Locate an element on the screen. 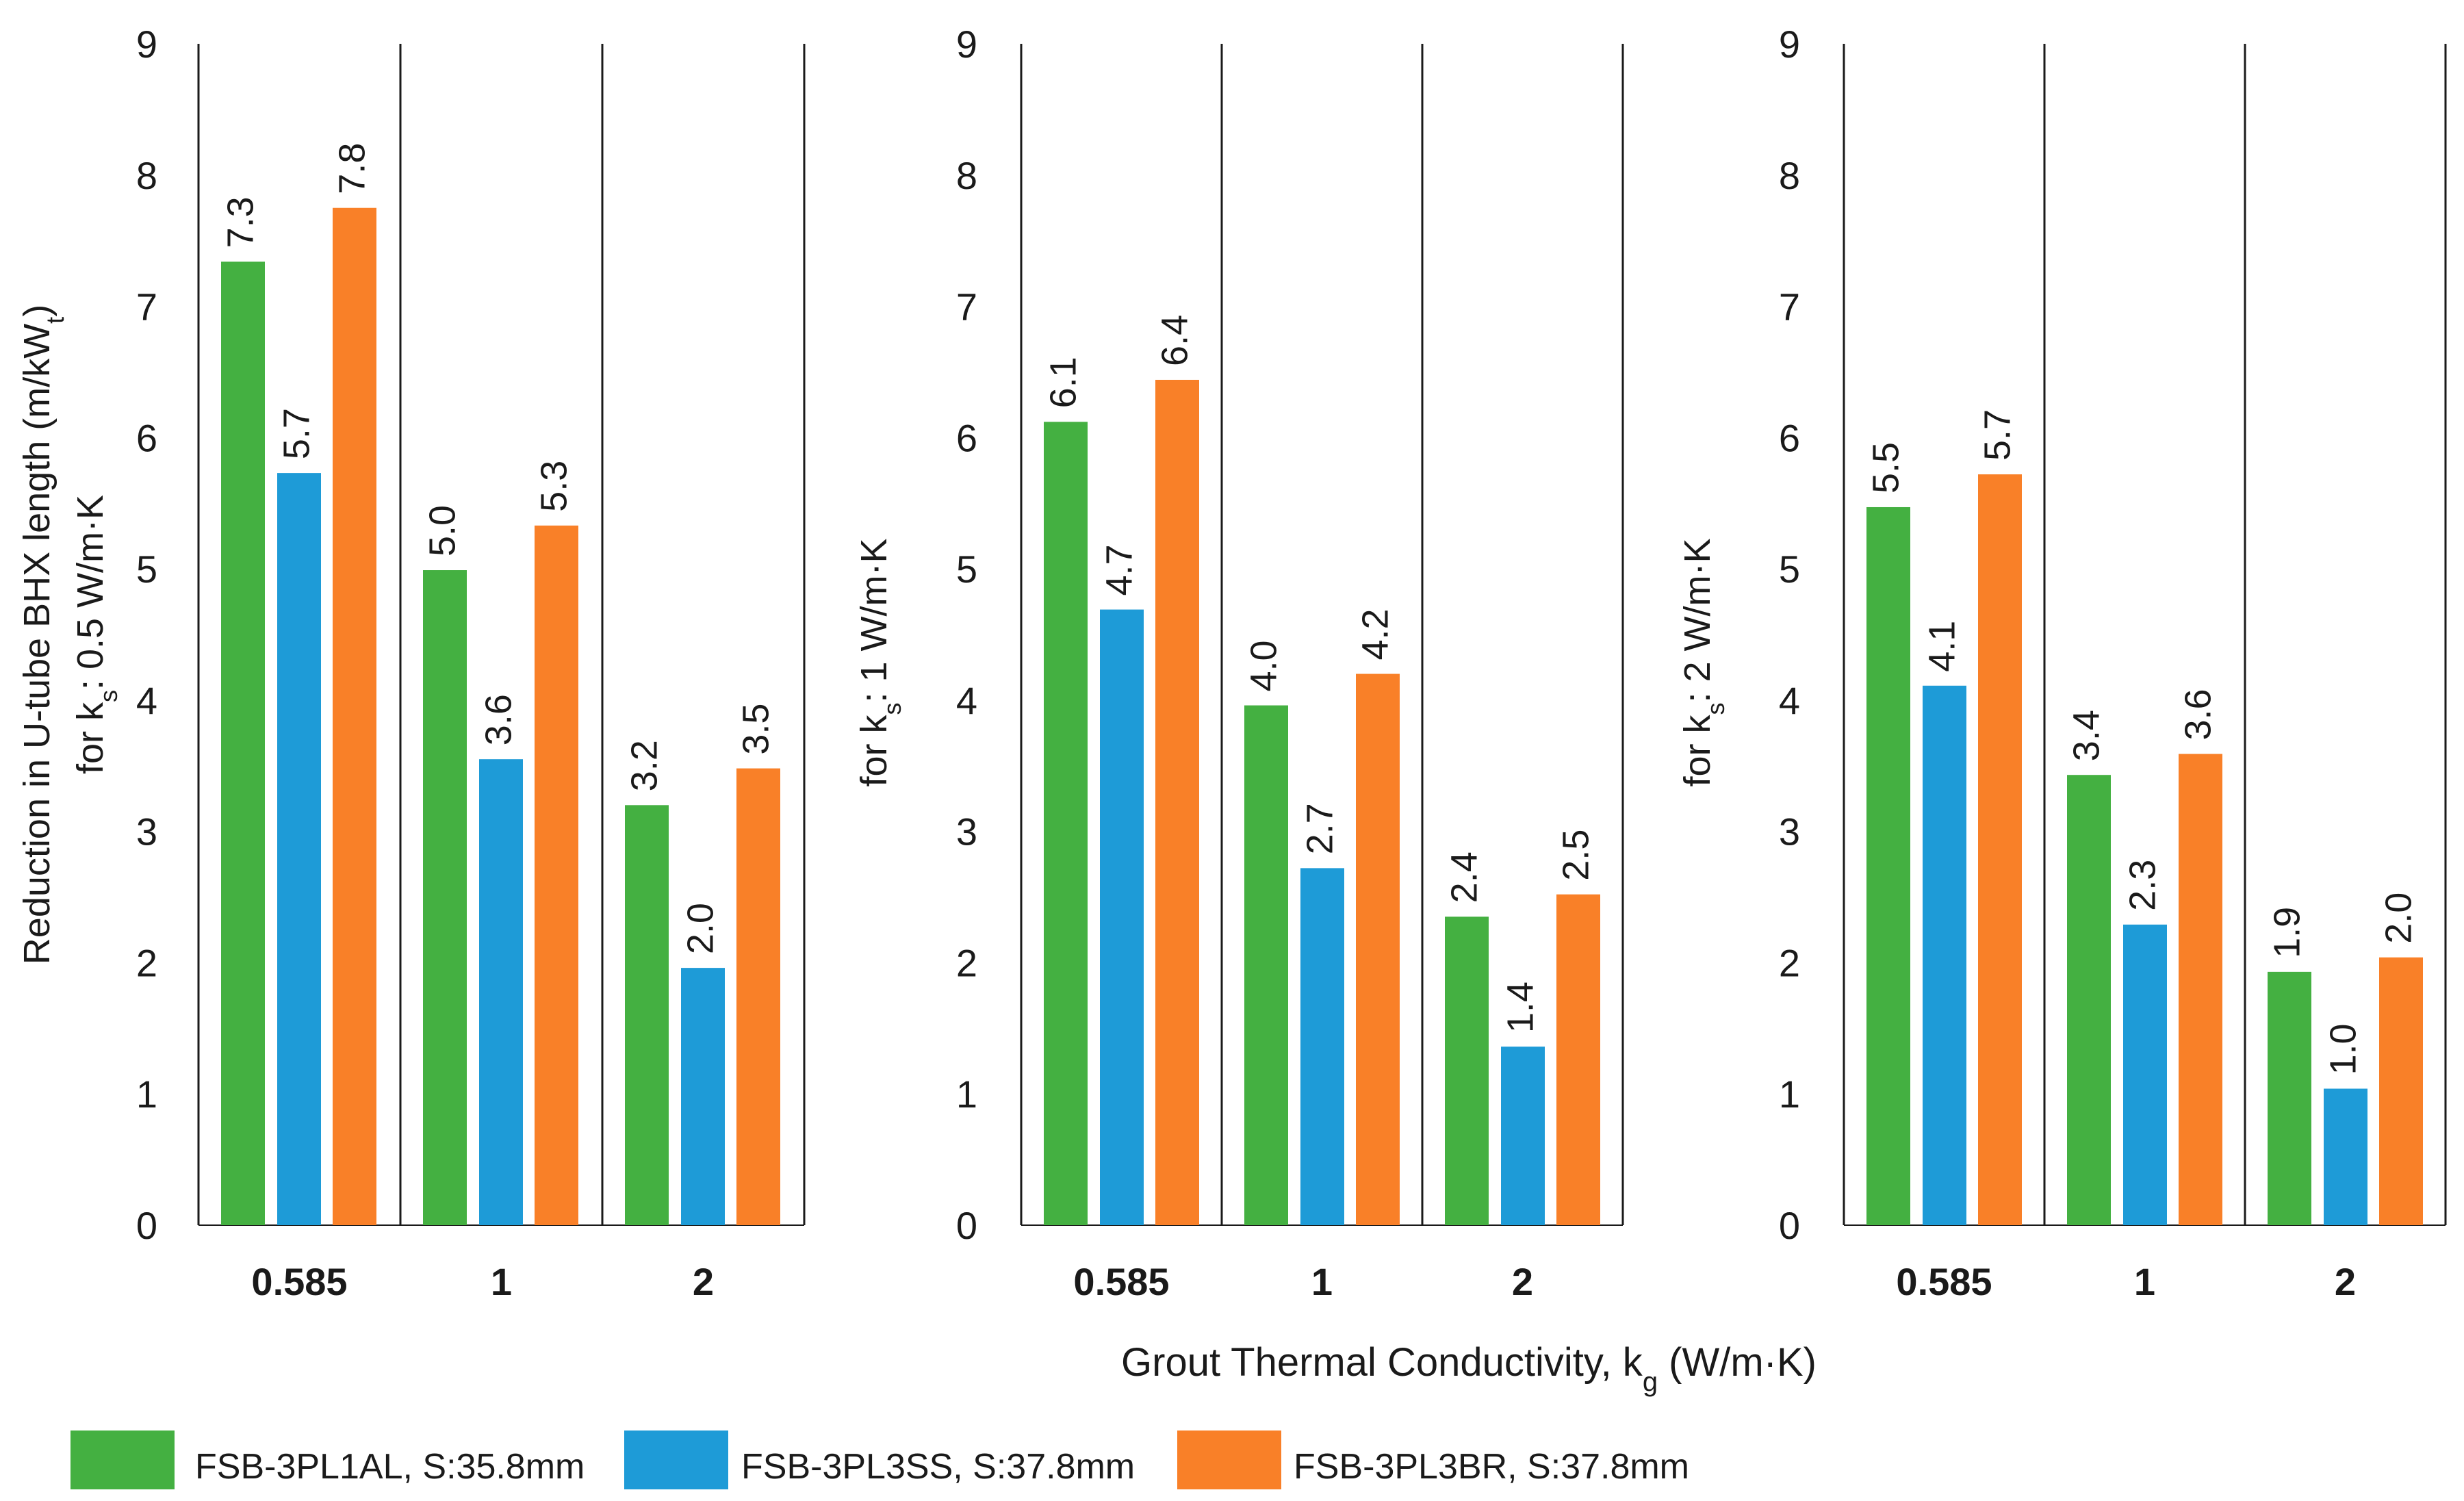  data-label: 2.4 is located at coordinates (1464, 877).